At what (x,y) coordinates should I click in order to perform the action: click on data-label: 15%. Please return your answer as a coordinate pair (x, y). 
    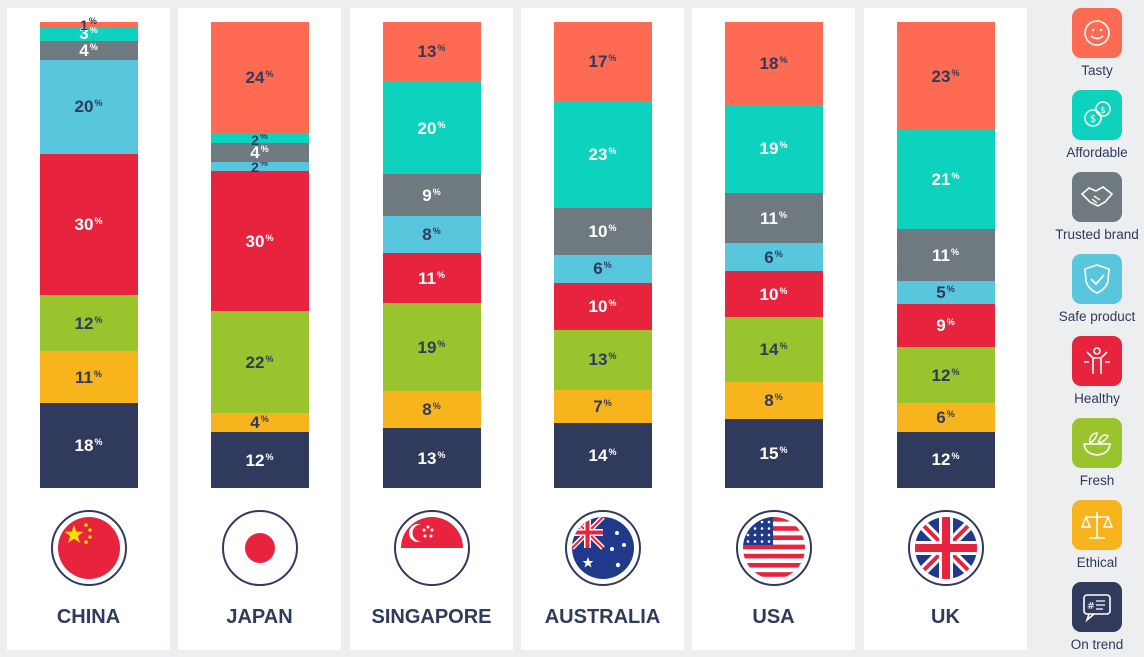
    Looking at the image, I should click on (773, 453).